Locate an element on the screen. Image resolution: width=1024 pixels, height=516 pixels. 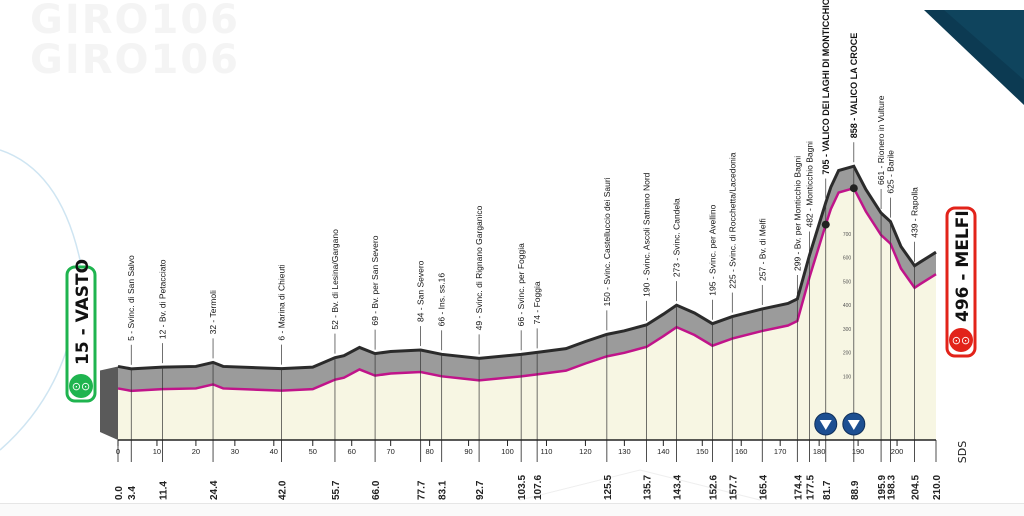
finish-km: 496 is located at coordinates (963, 305).